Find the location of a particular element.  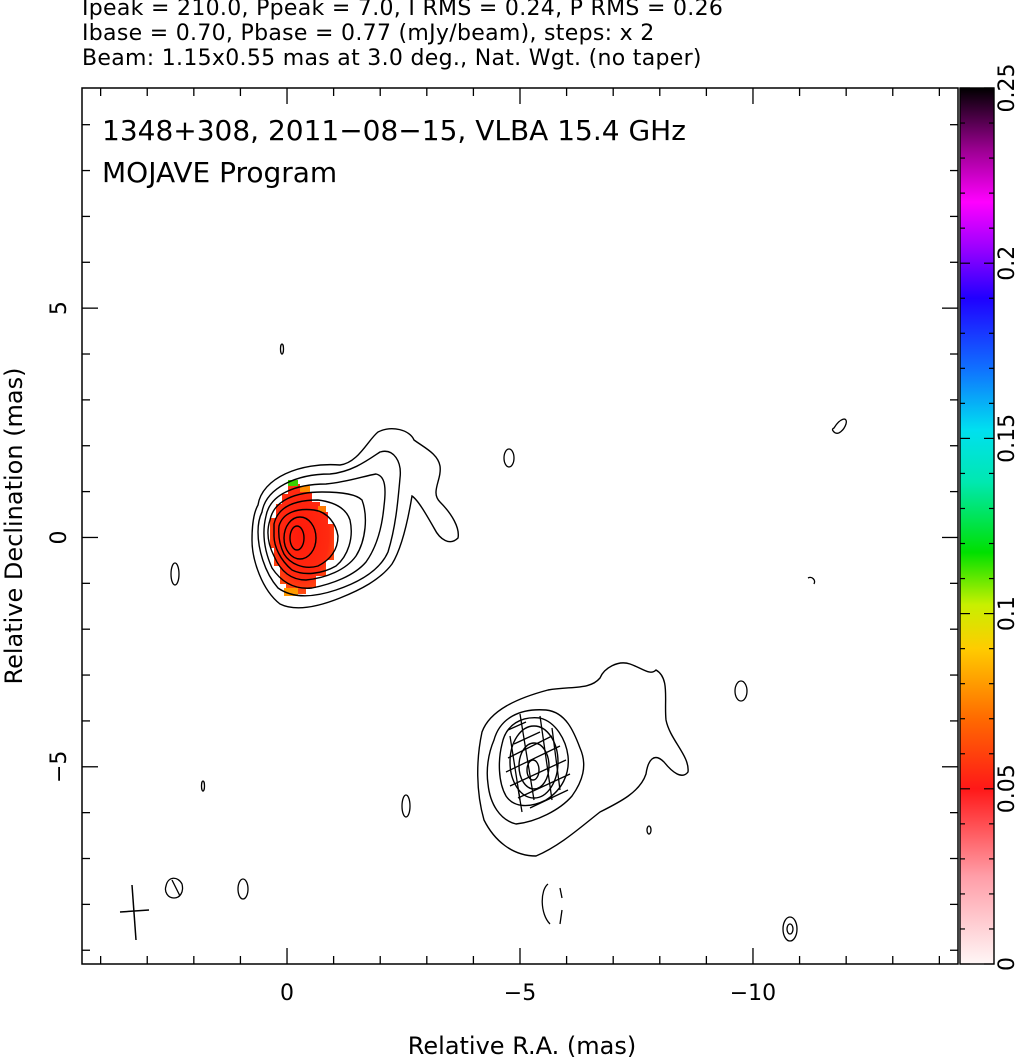

colorbar is located at coordinates (977, 526).